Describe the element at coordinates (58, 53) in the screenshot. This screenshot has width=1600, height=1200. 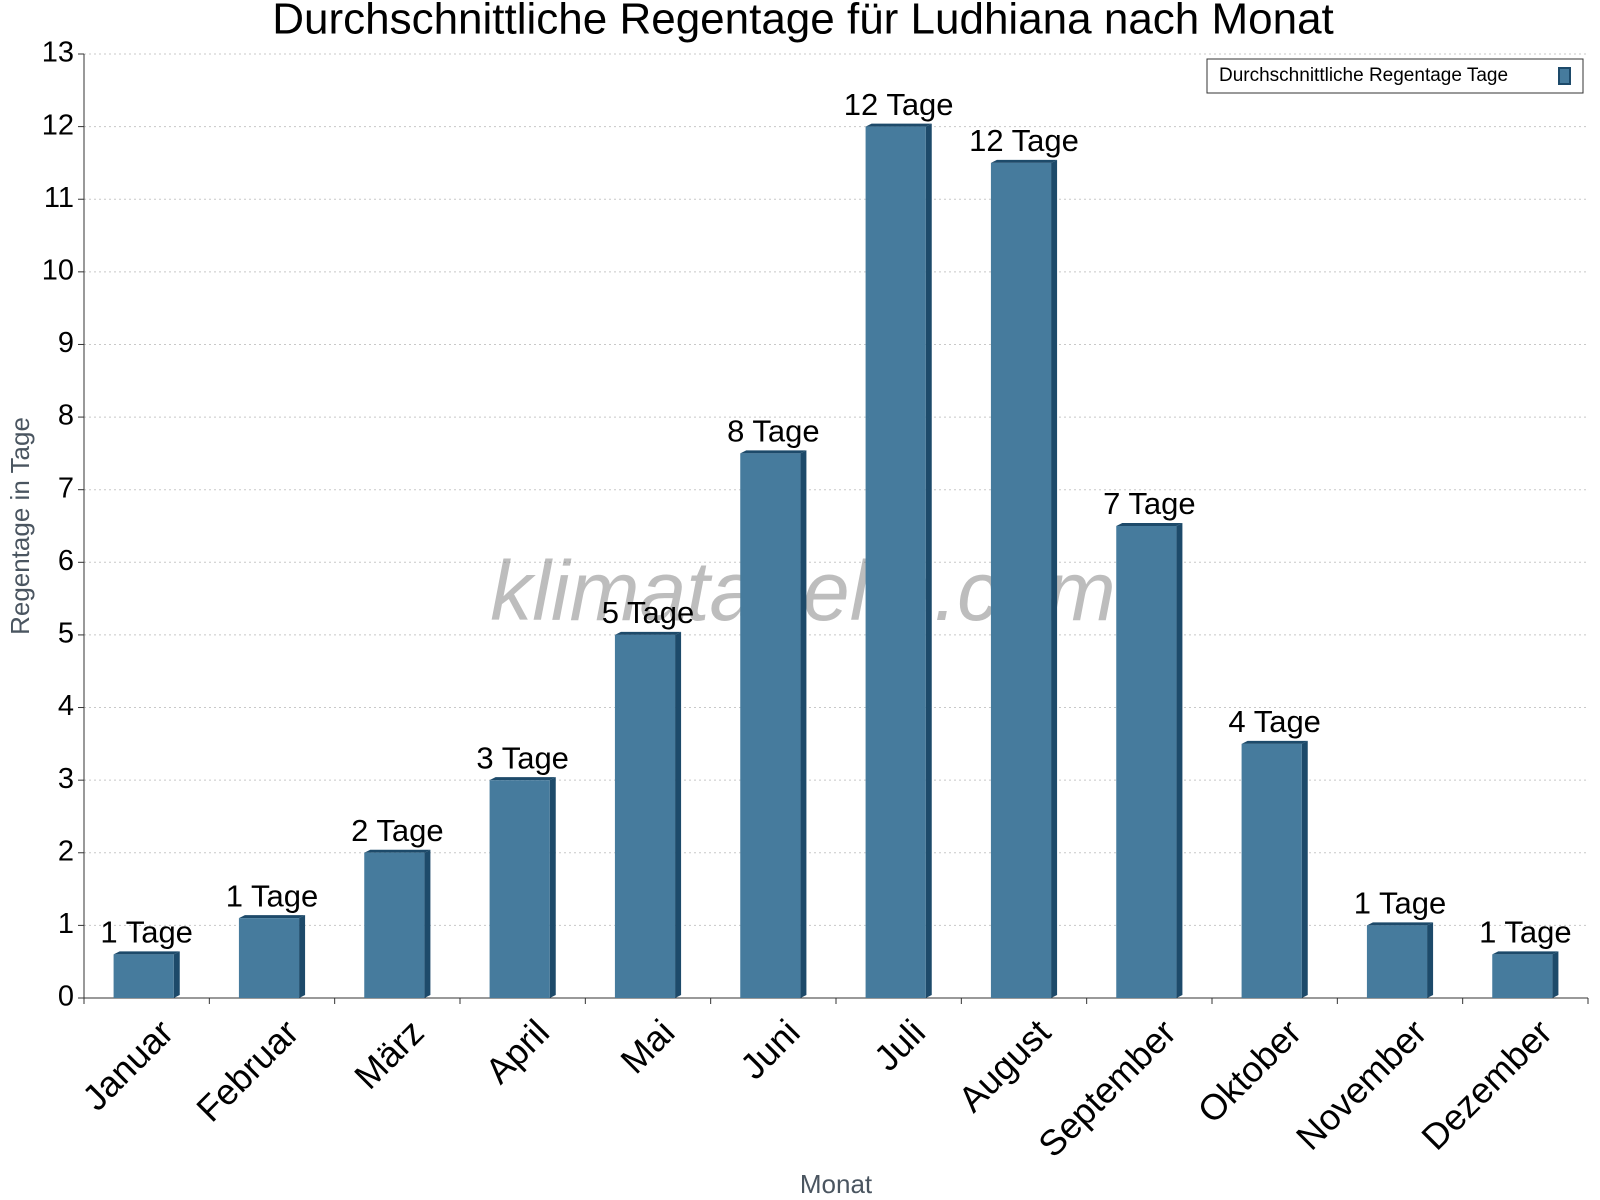
I see `y-tick-label: 13` at that location.